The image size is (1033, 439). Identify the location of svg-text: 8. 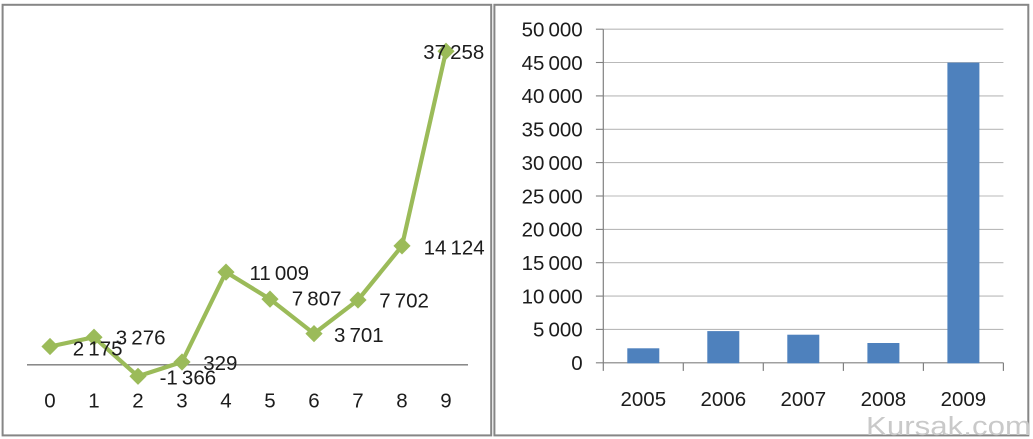
(401, 400).